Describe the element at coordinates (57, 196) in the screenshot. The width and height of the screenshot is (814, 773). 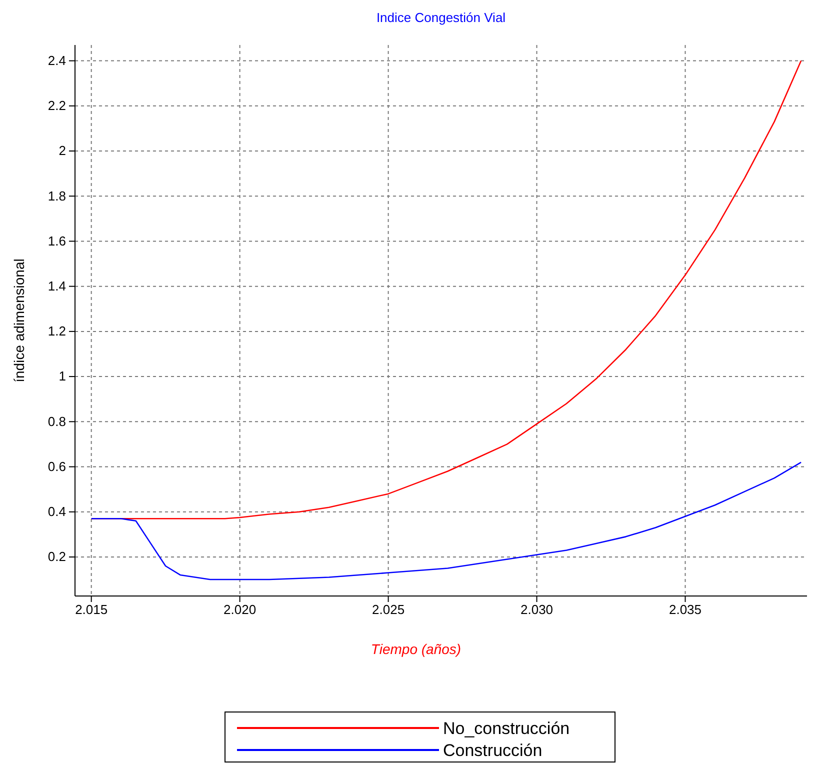
I see `y-tick-label: 1.8` at that location.